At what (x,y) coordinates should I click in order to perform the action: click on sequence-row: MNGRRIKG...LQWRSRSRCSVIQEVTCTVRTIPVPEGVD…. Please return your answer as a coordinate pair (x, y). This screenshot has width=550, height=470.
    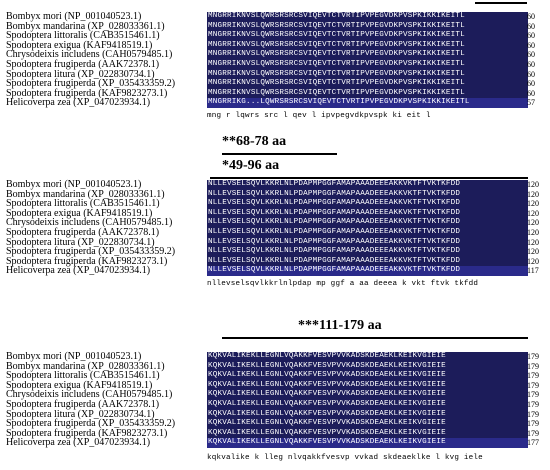
    Looking at the image, I should click on (367, 103).